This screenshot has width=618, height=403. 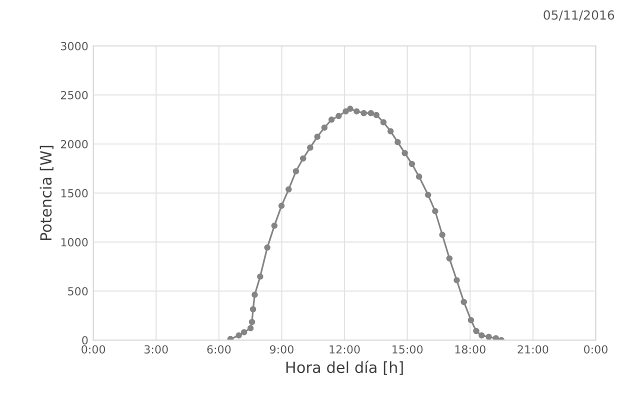 I want to click on x-tick-label: 15:00, so click(x=407, y=349).